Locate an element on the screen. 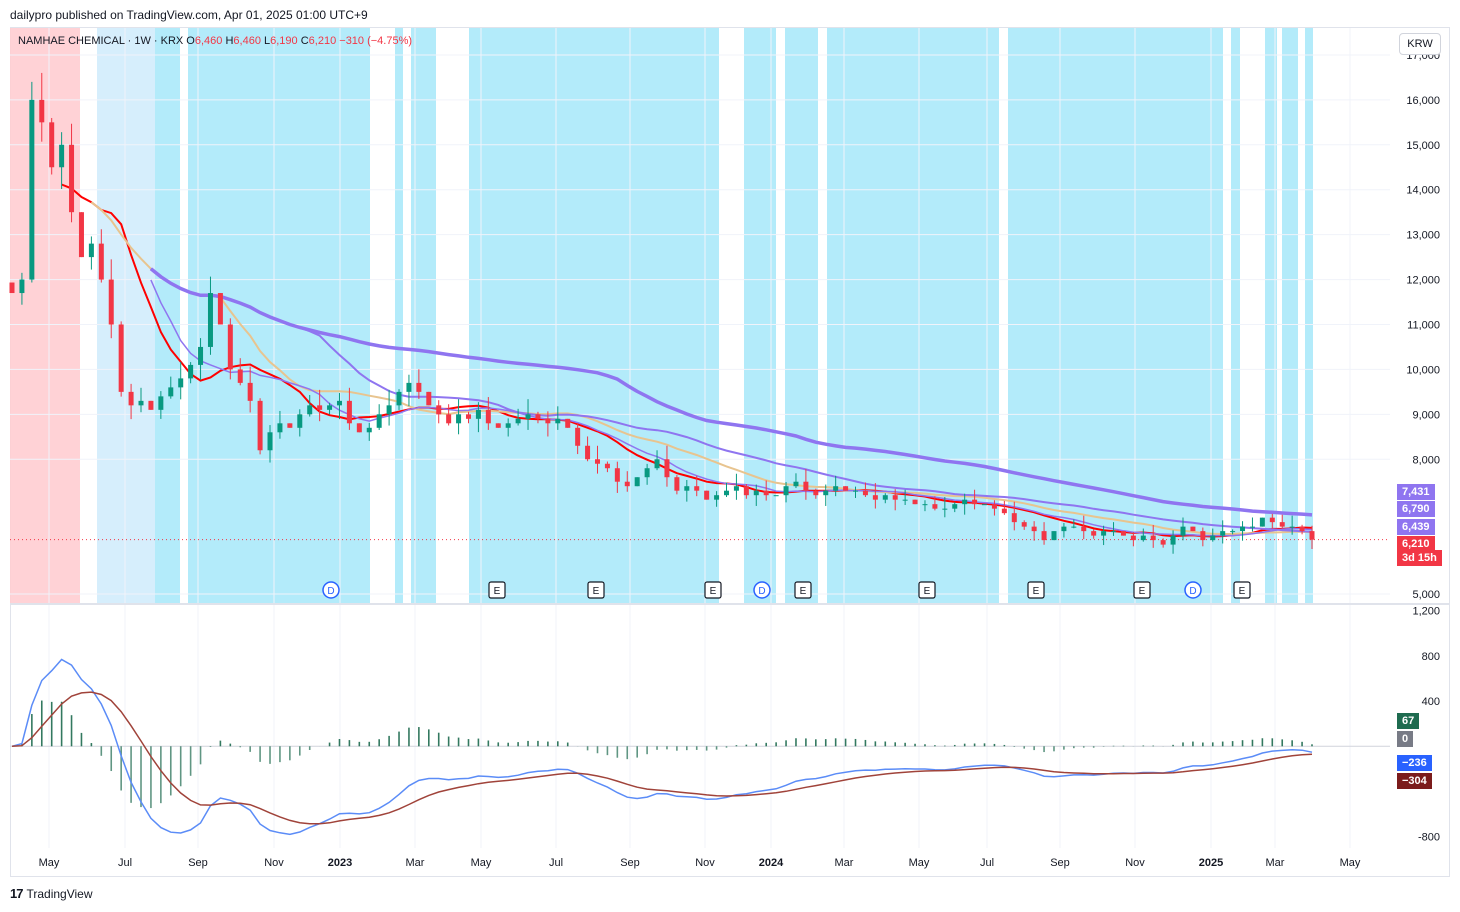  tradingview-footer: 17 TradingView is located at coordinates (51, 893).